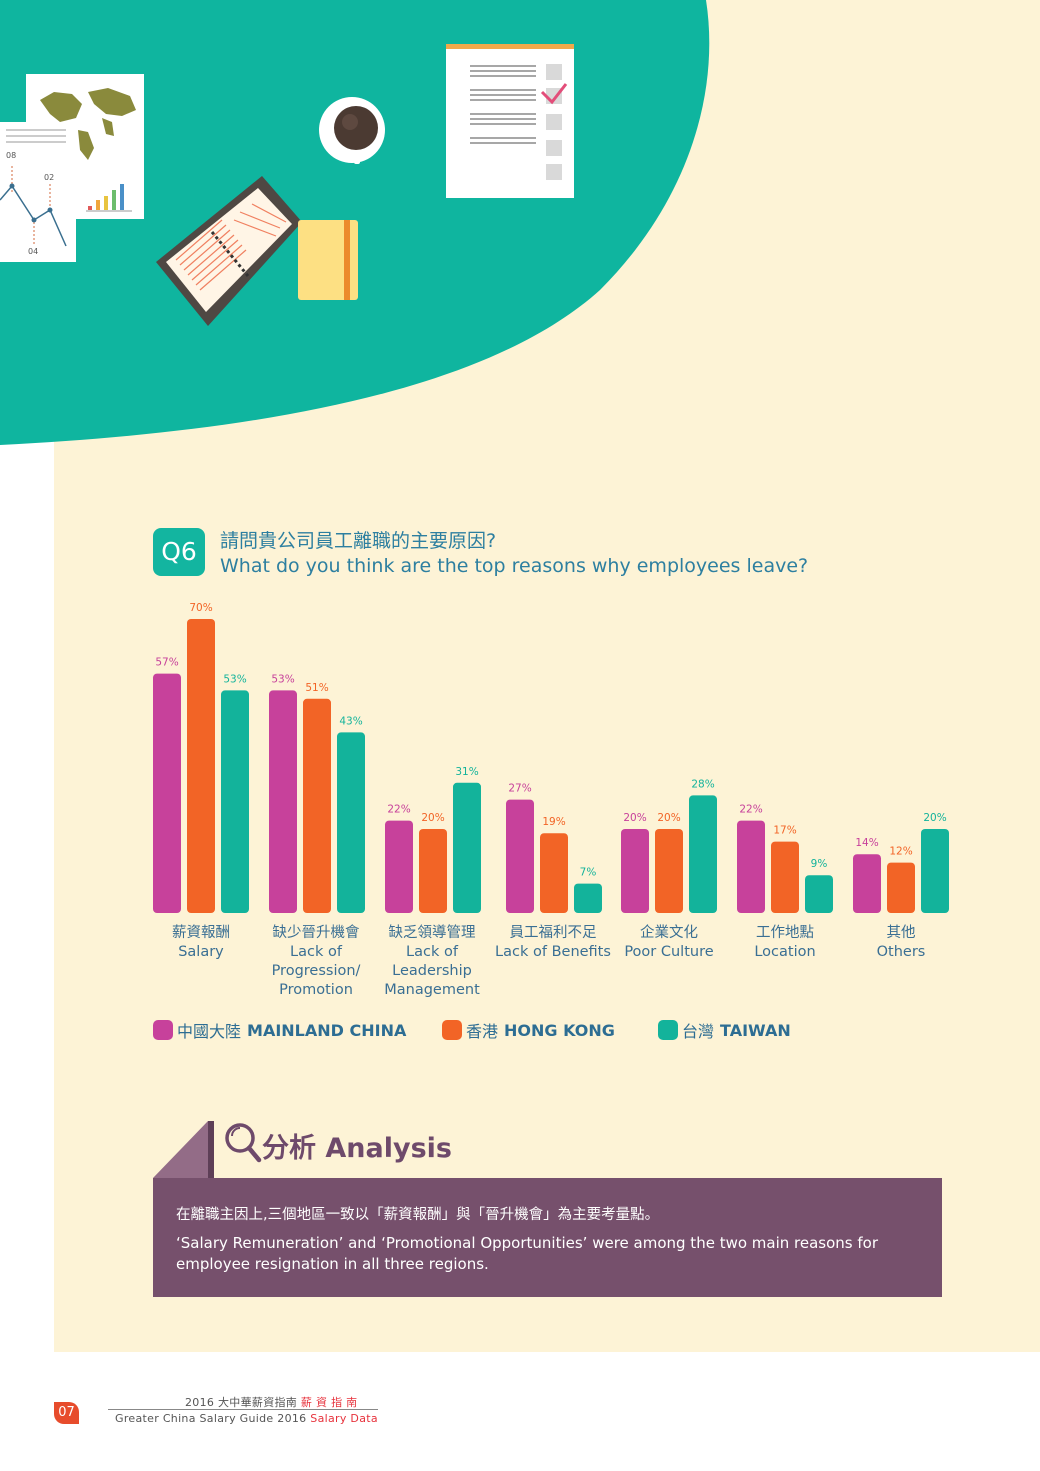 The width and height of the screenshot is (1040, 1471). What do you see at coordinates (510, 121) in the screenshot?
I see `checklist-document-icon` at bounding box center [510, 121].